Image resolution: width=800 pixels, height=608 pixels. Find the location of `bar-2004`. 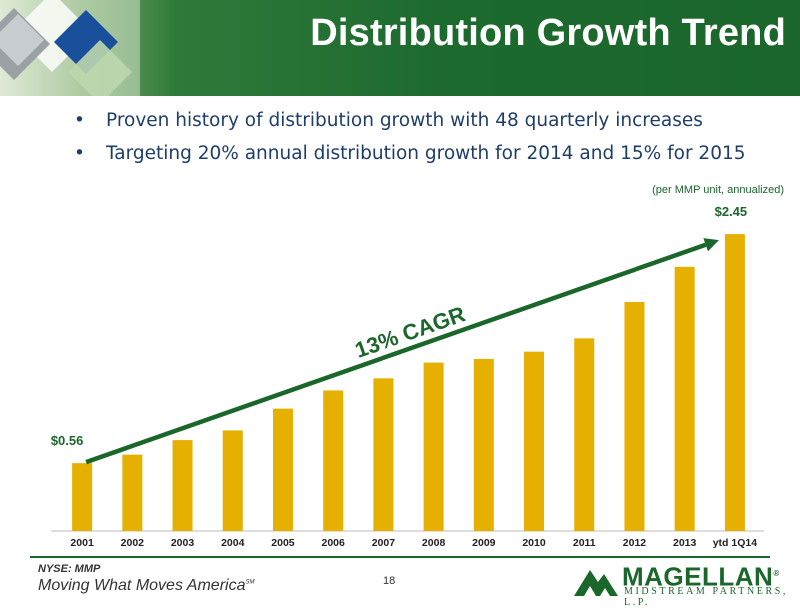

bar-2004 is located at coordinates (232, 480).